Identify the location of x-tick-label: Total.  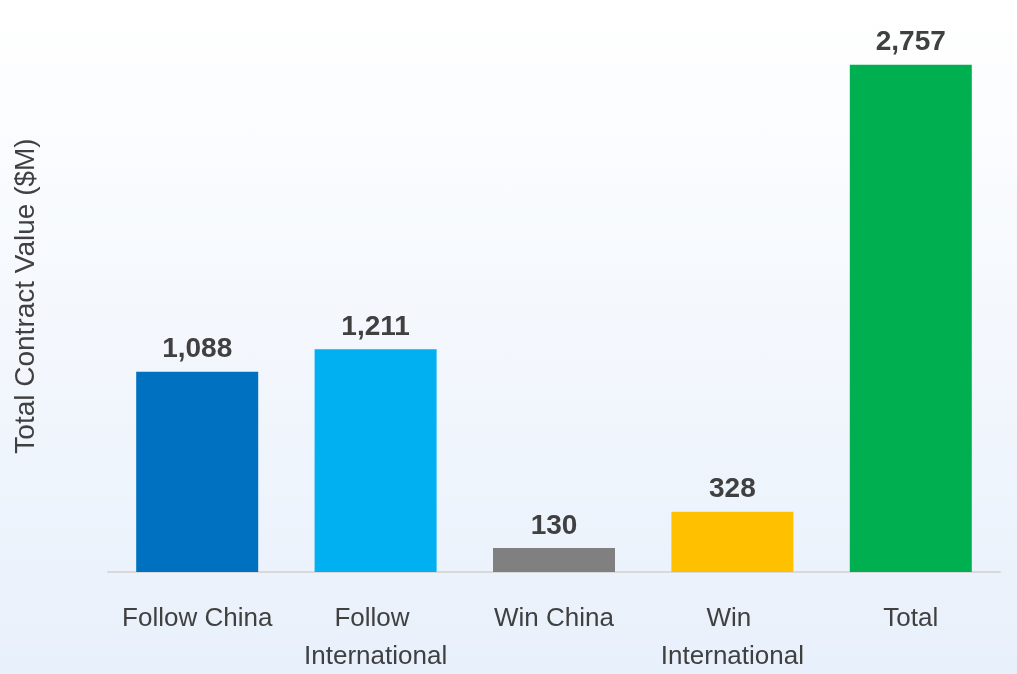
(911, 617).